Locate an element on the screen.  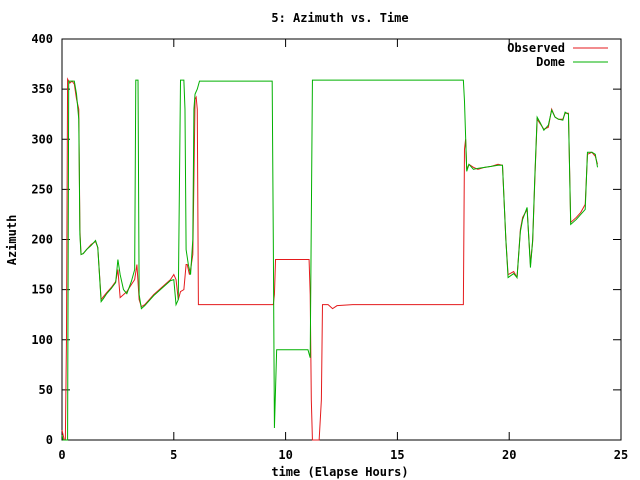
y-tick-label: 250 is located at coordinates (42, 189).